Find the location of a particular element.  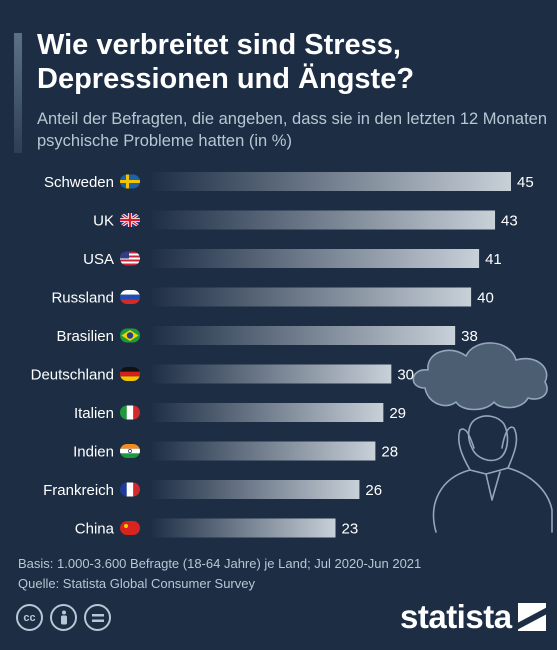

data-label: 23 is located at coordinates (349, 529).